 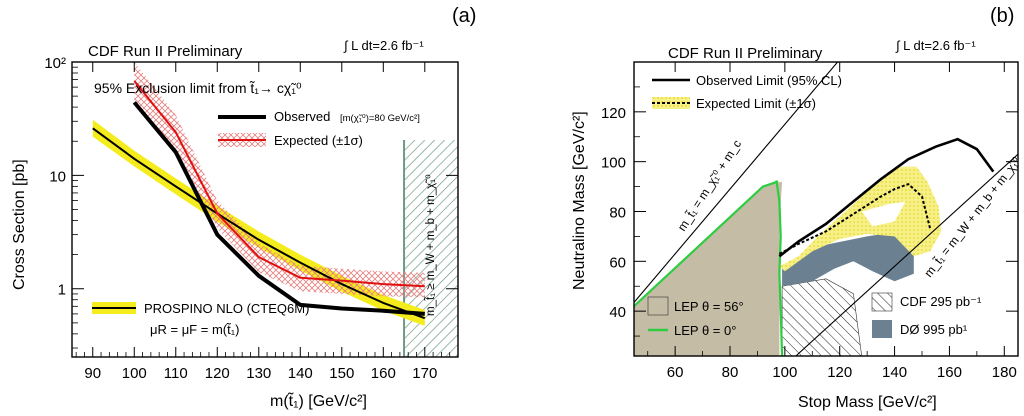 I want to click on legend-prospino-label: PROSPINO NLO (CTEQ6M), so click(x=226, y=308).